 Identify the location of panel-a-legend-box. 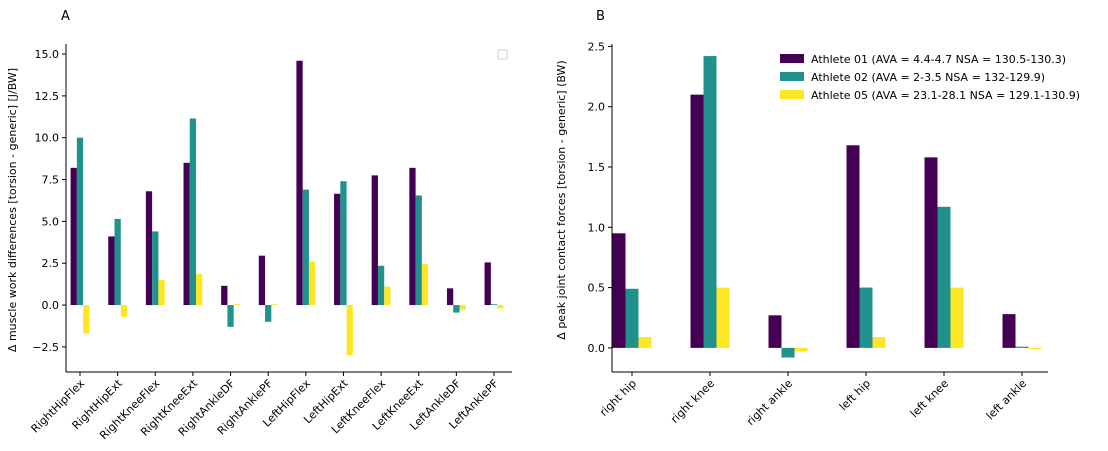
(502, 54).